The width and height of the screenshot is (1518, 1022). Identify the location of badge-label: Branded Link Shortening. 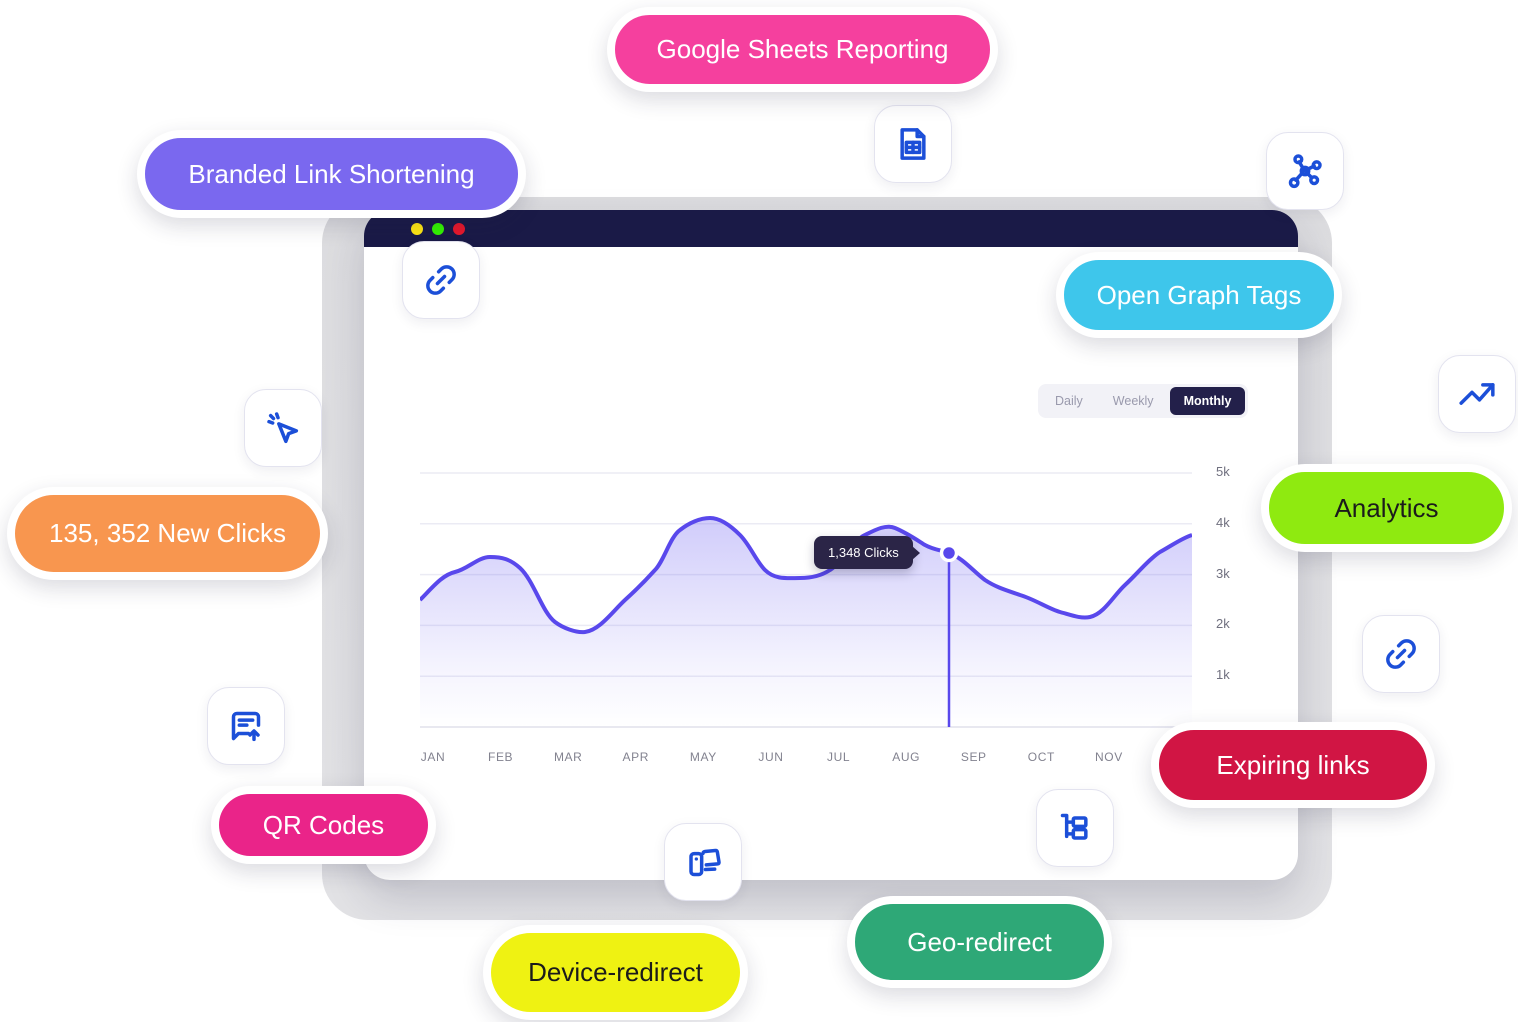
(331, 173).